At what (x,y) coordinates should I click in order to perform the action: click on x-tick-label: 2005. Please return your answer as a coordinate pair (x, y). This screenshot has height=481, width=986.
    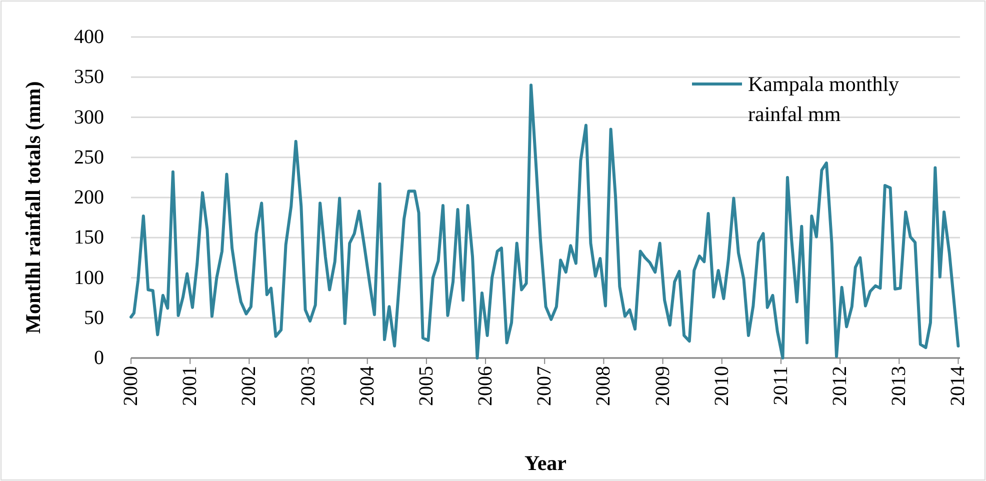
    Looking at the image, I should click on (426, 386).